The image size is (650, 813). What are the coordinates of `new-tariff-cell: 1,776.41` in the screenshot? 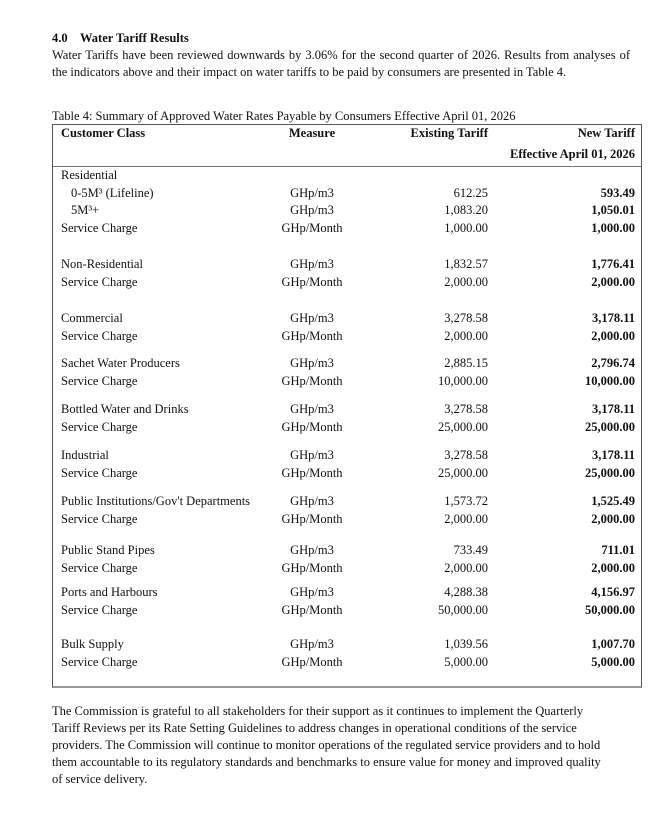 It's located at (613, 264).